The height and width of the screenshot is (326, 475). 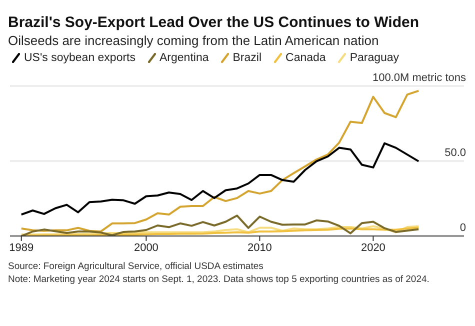 I want to click on legend-label: Argentina, so click(x=183, y=58).